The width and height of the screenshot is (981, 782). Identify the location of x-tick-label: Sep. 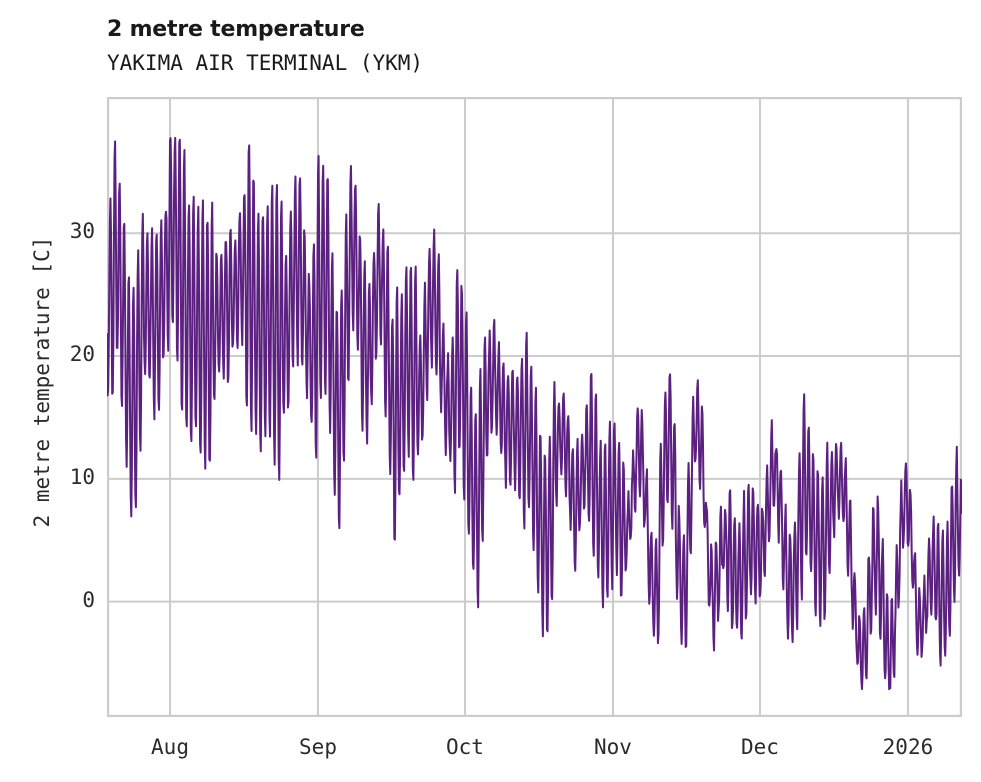
(318, 747).